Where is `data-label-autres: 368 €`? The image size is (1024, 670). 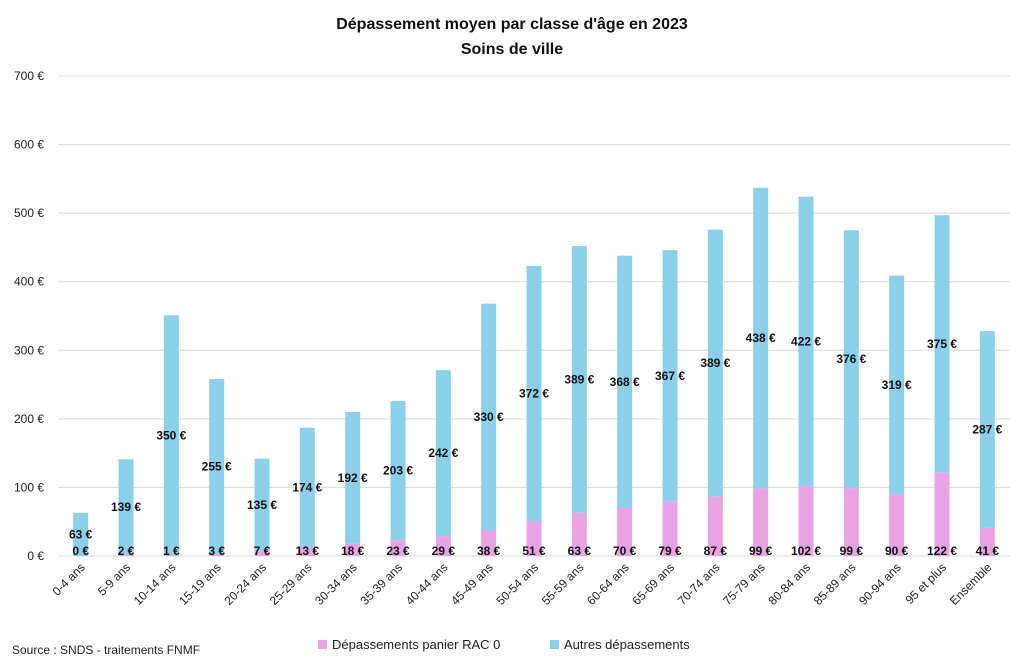
data-label-autres: 368 € is located at coordinates (625, 382).